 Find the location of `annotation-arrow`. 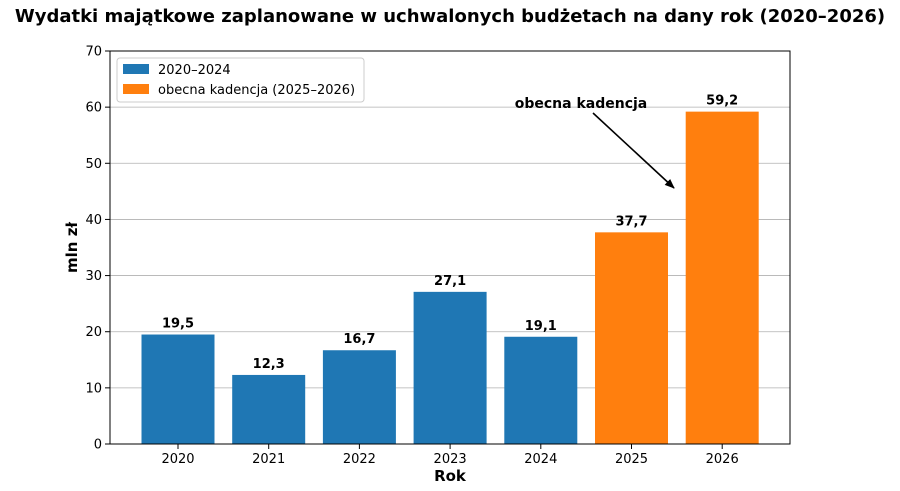

annotation-arrow is located at coordinates (633, 150).